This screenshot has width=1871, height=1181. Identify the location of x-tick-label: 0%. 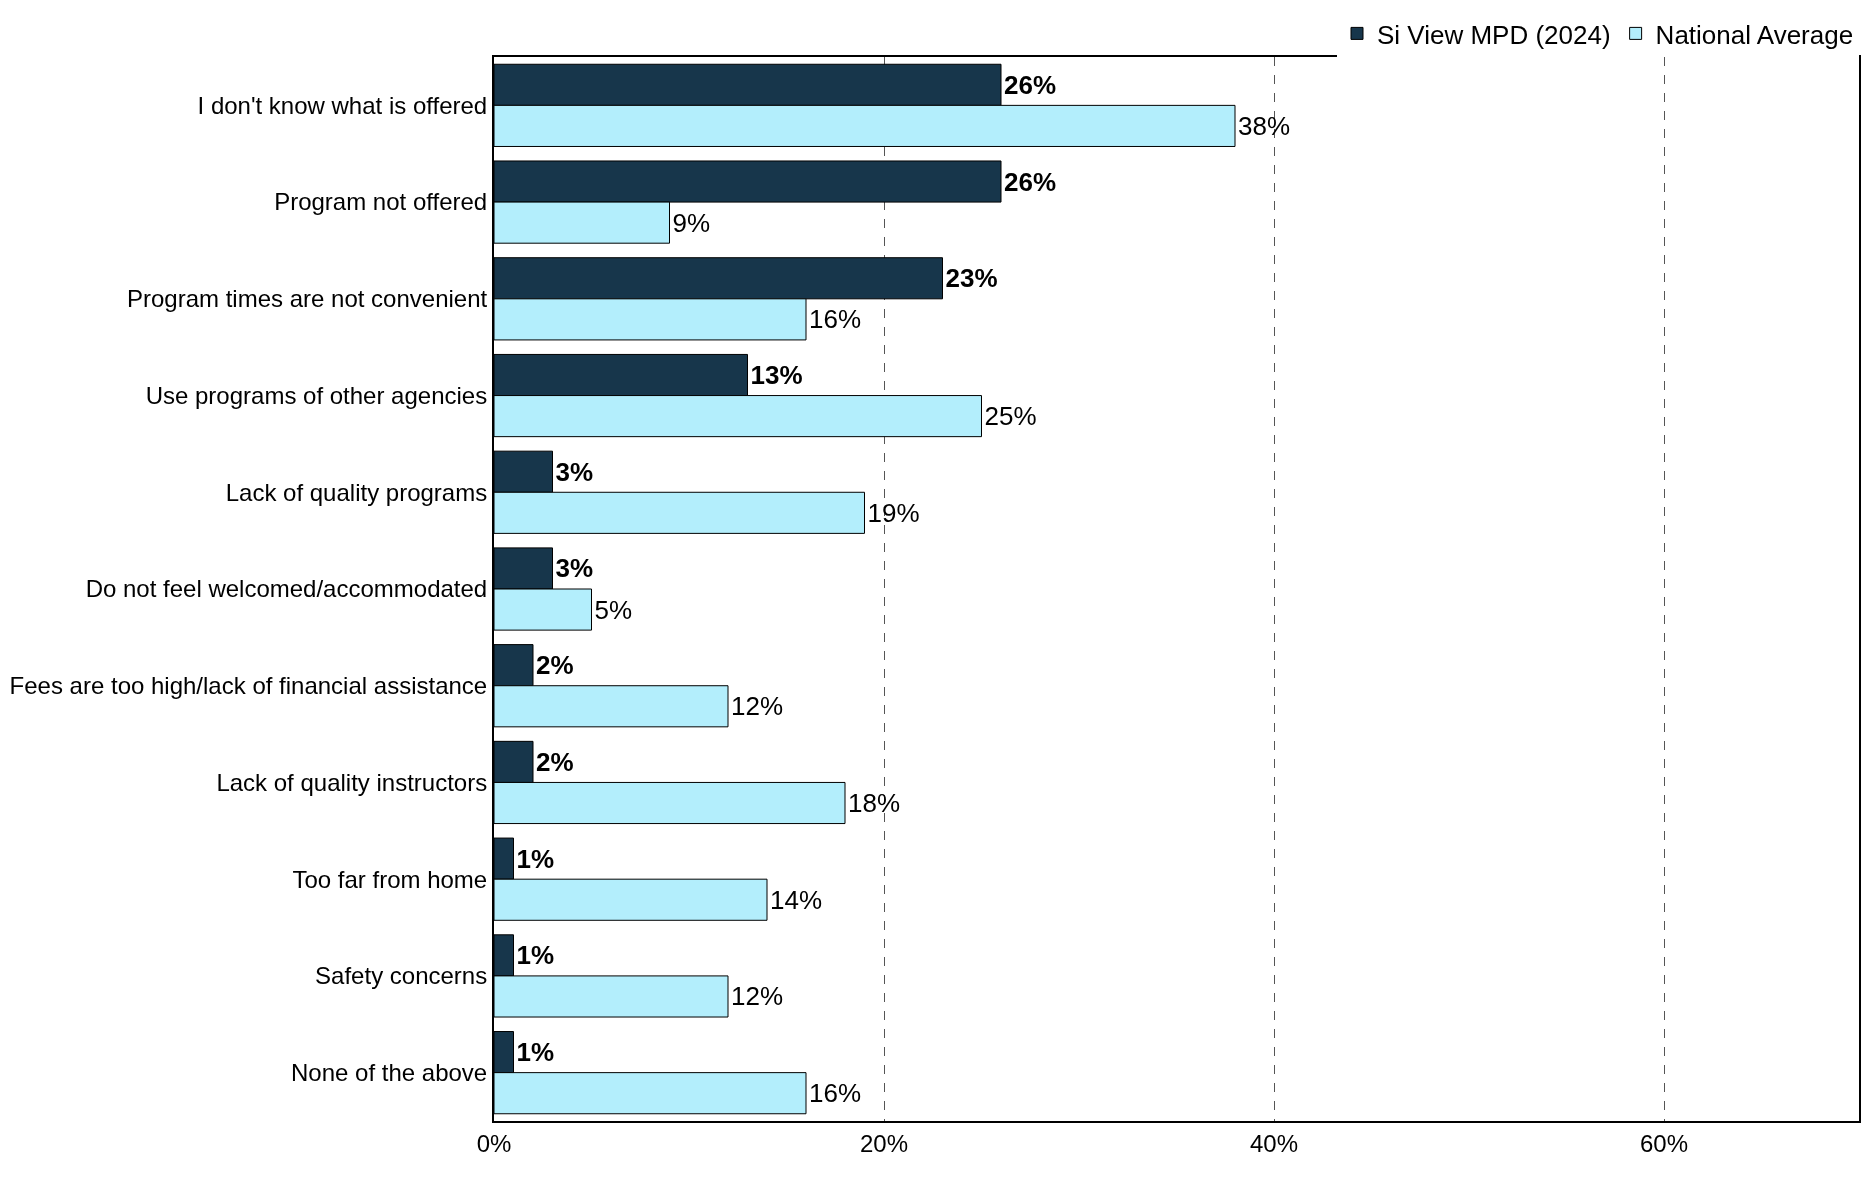
(494, 1143).